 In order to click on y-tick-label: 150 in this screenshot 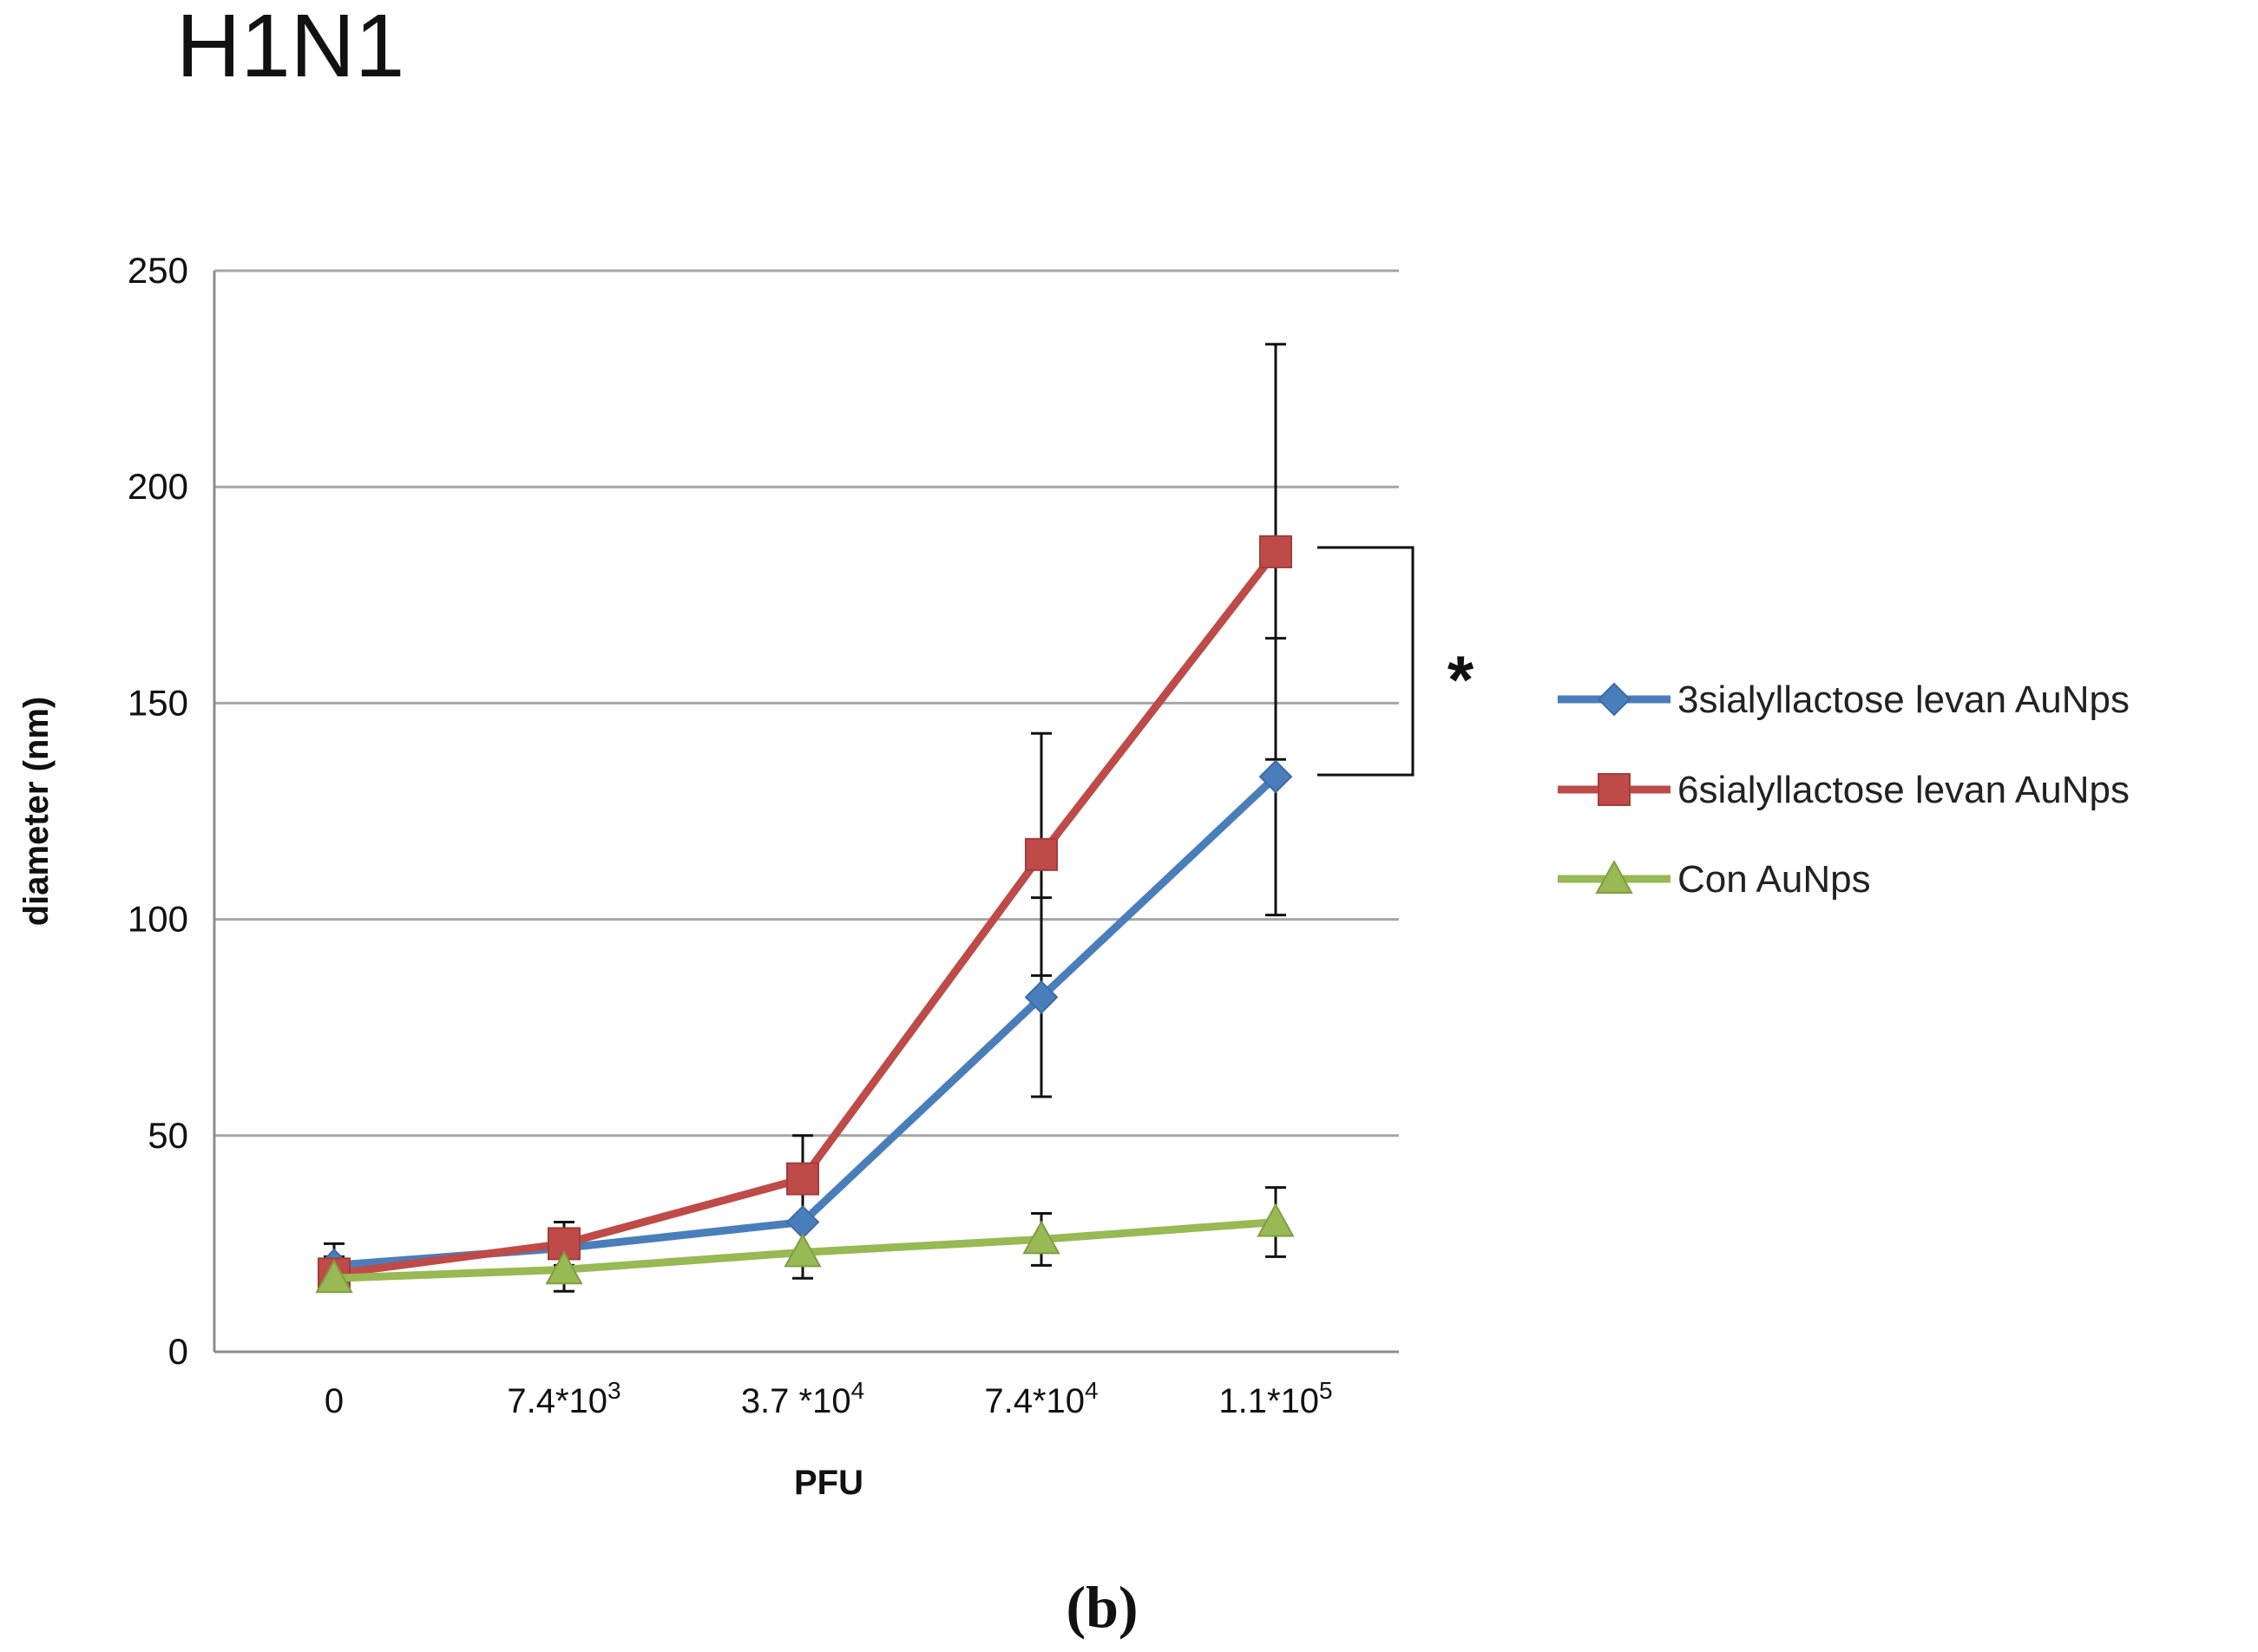, I will do `click(158, 702)`.